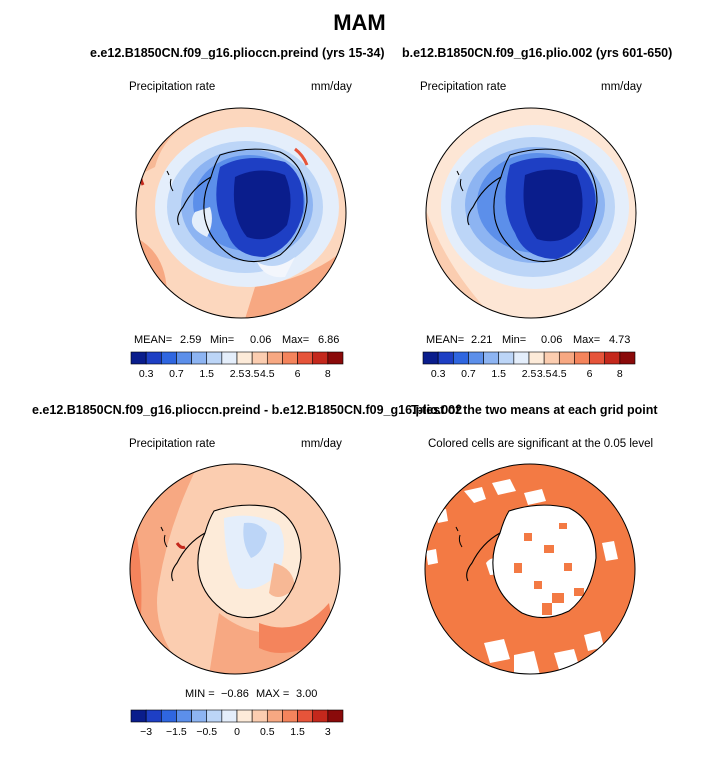 The width and height of the screenshot is (719, 768). What do you see at coordinates (237, 732) in the screenshot?
I see `colorbar-tick-label: 0` at bounding box center [237, 732].